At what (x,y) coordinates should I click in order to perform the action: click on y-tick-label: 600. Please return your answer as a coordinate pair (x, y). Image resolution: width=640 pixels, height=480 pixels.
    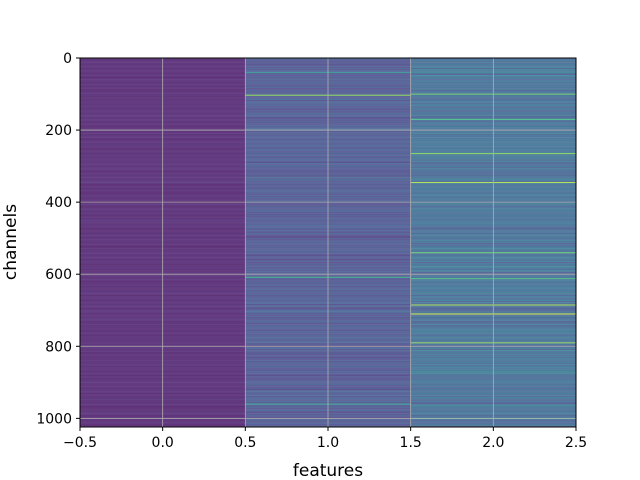
    Looking at the image, I should click on (58, 275).